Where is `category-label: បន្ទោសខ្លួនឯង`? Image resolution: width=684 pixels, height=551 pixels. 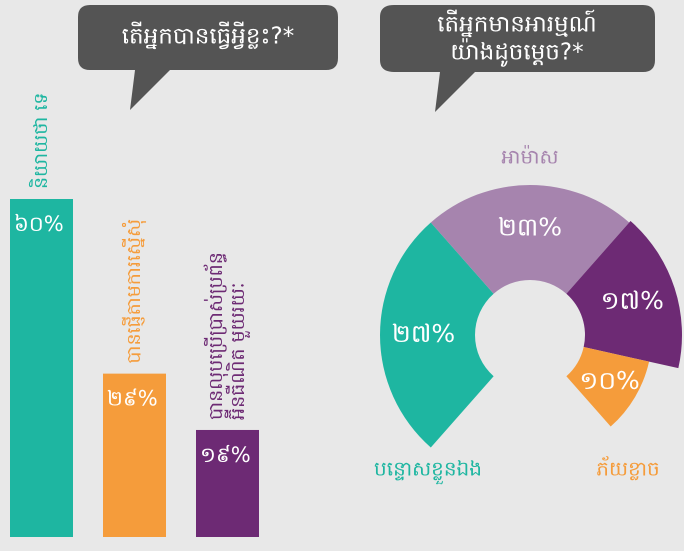
category-label: បន្ទោសខ្លួនឯង is located at coordinates (428, 471).